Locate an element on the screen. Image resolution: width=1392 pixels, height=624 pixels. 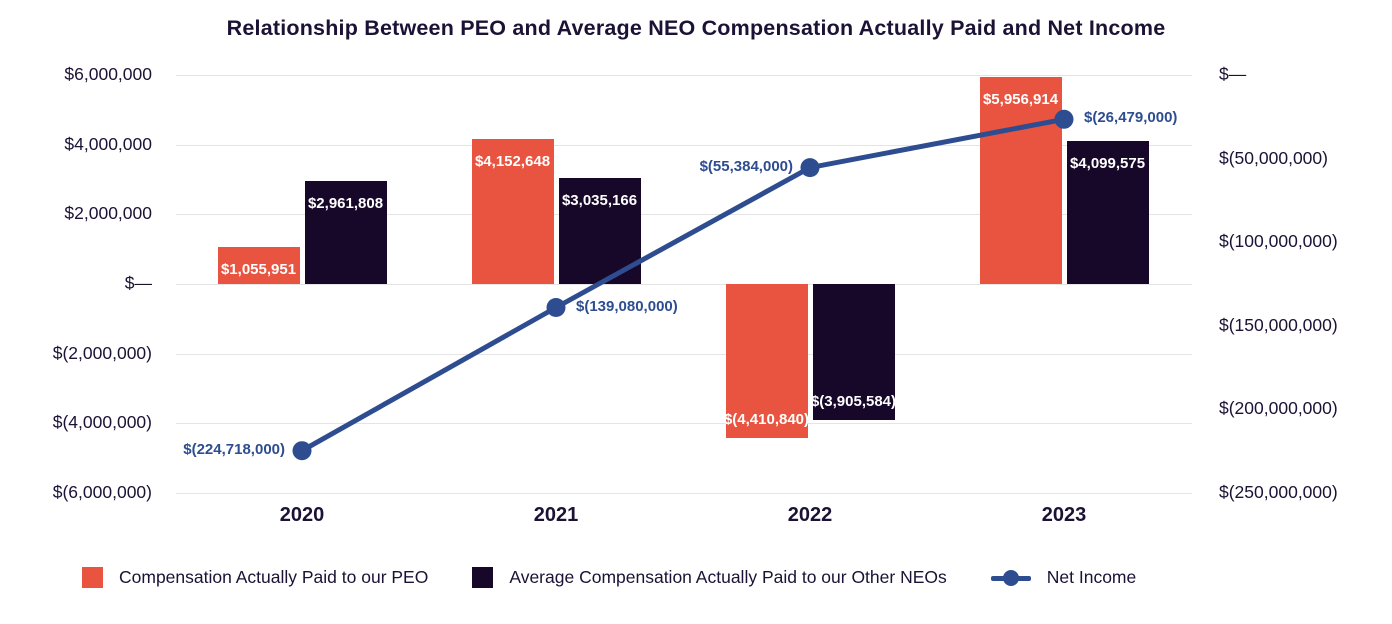
net-income-value-label: $(139,080,000) is located at coordinates (627, 306).